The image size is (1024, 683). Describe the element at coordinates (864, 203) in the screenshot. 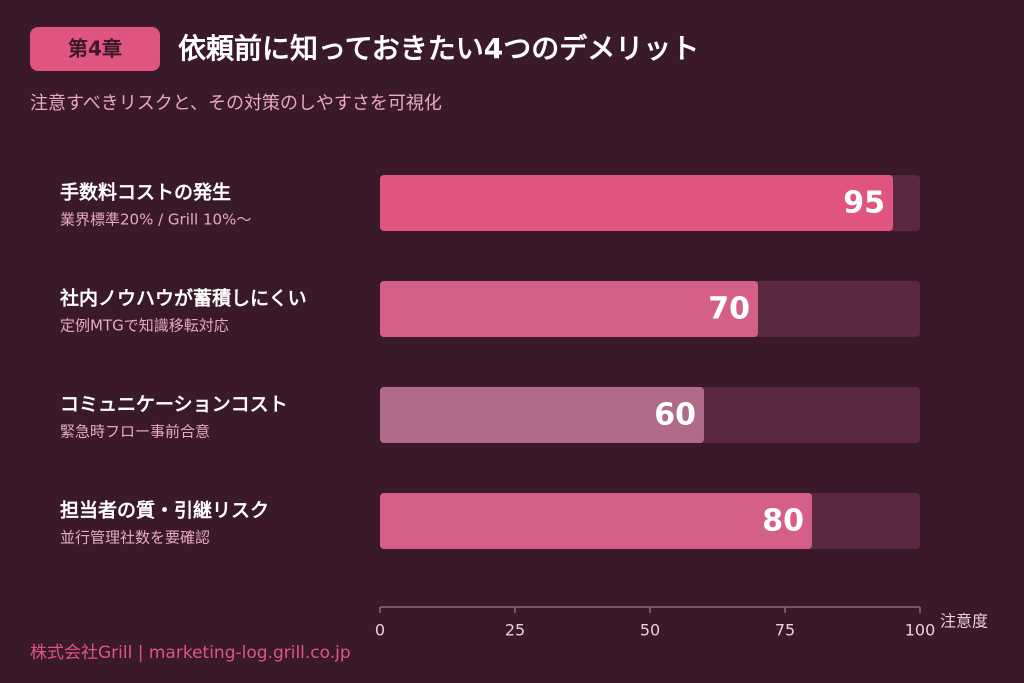

I see `value-label: 95` at that location.